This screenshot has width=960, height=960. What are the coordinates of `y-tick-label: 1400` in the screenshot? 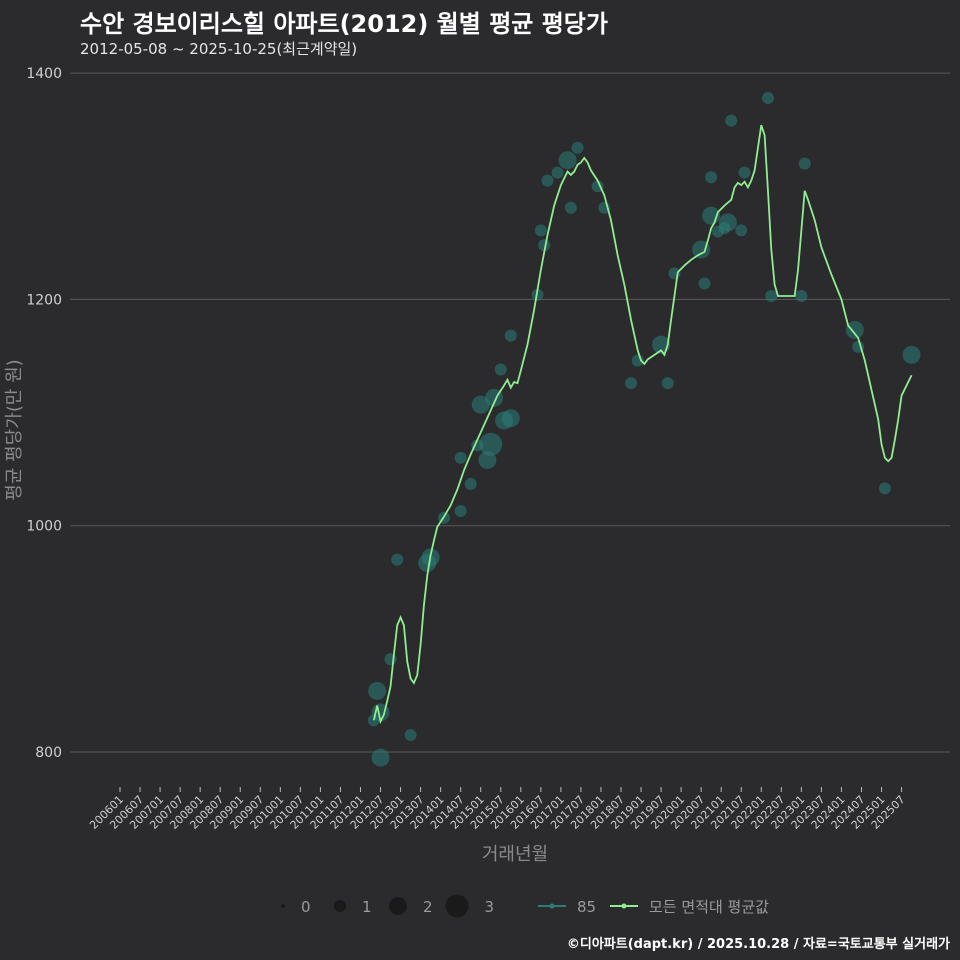 It's located at (44, 74).